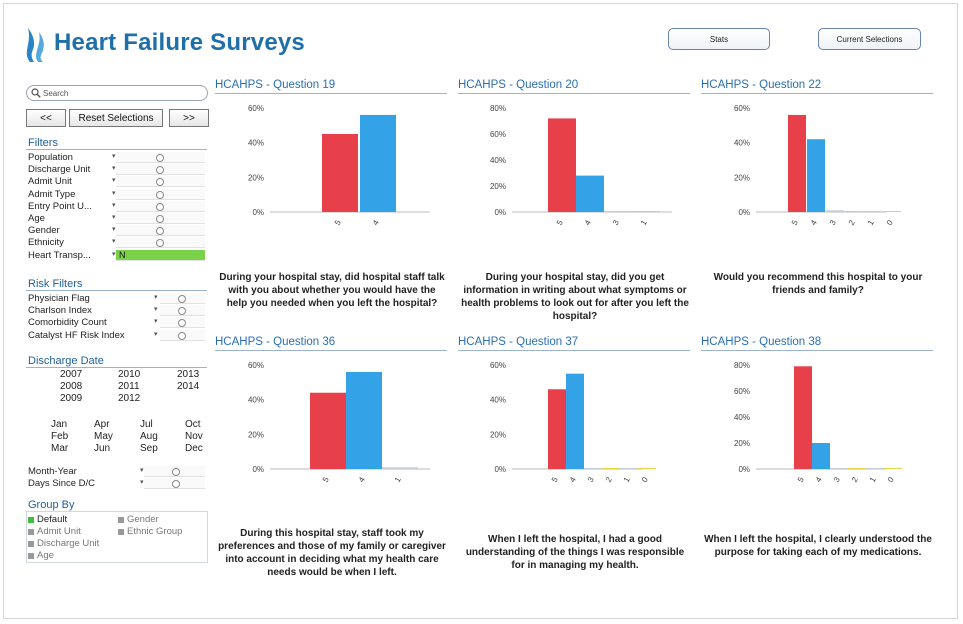  I want to click on filter-row: Discharge Unit ▾, so click(117, 170).